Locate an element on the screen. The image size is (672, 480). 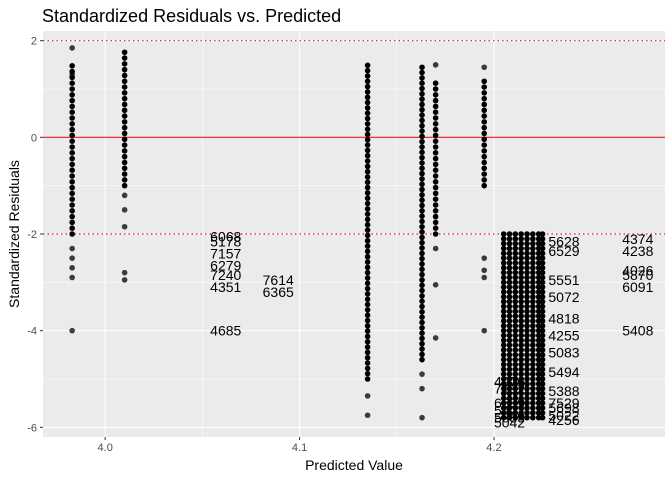
observation-label: 5072 is located at coordinates (563, 297).